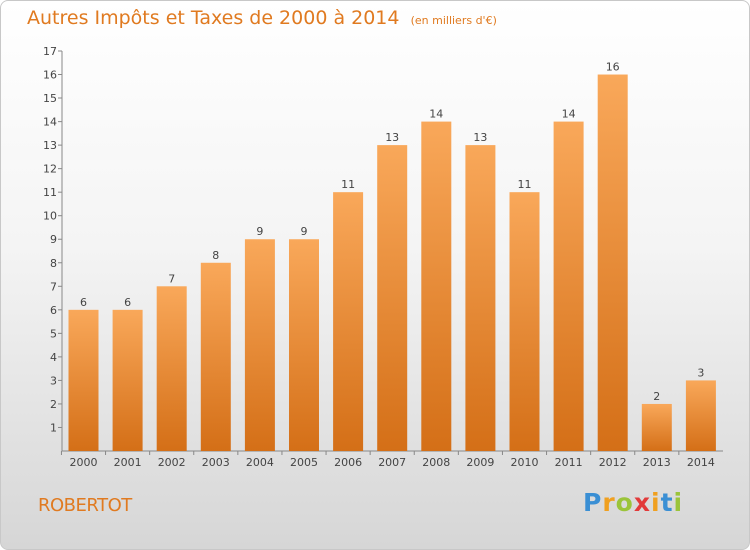 The width and height of the screenshot is (750, 550). What do you see at coordinates (50, 145) in the screenshot?
I see `y-tick-label: 13` at bounding box center [50, 145].